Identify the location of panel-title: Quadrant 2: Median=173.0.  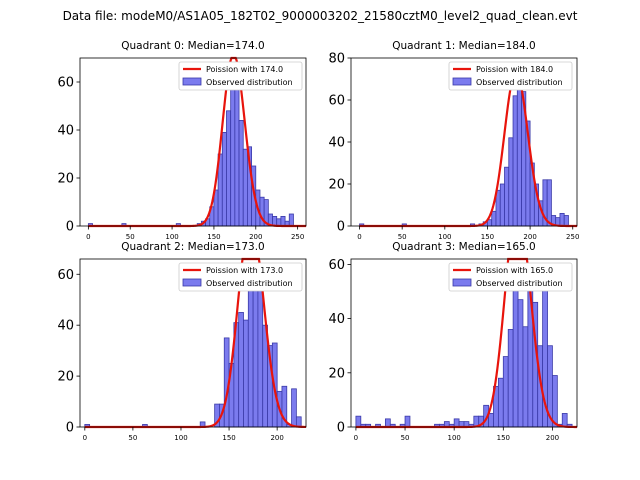
(192, 247).